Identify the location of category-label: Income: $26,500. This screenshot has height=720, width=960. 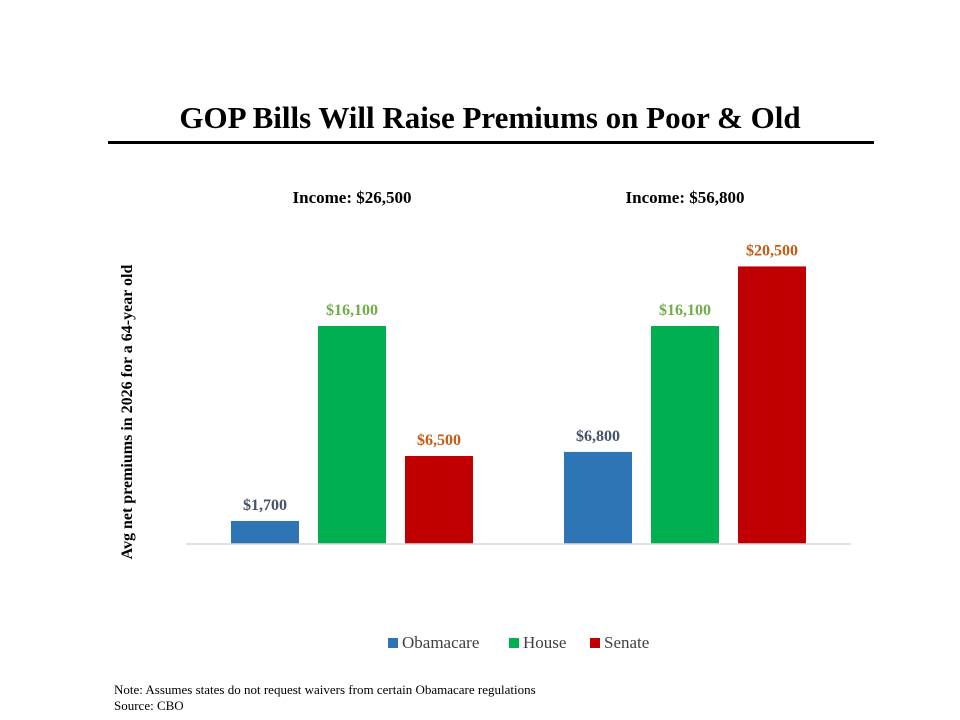
(352, 197).